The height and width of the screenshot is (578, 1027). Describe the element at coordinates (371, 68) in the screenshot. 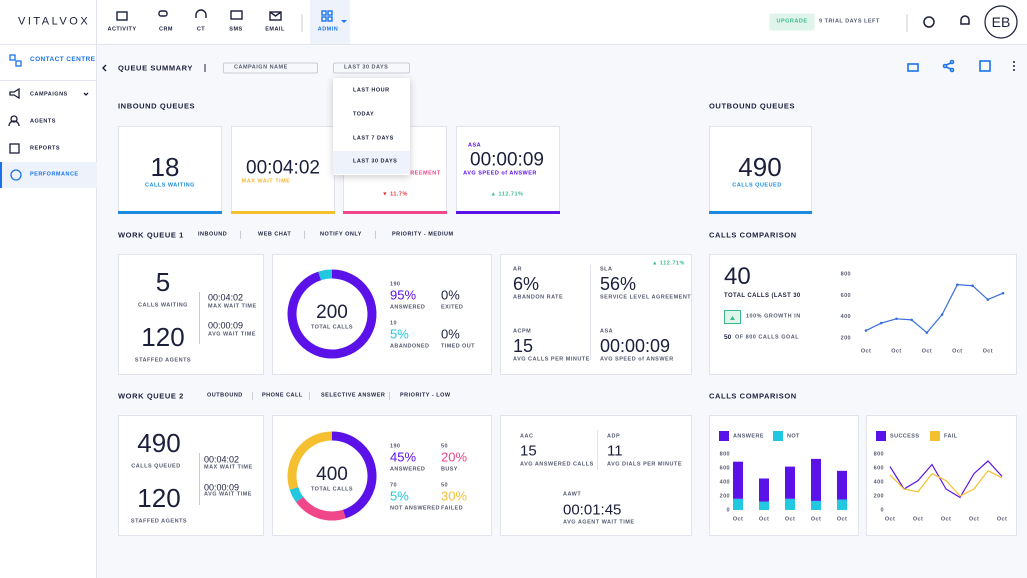

I see `period-select: LAST 30 DAYS` at that location.